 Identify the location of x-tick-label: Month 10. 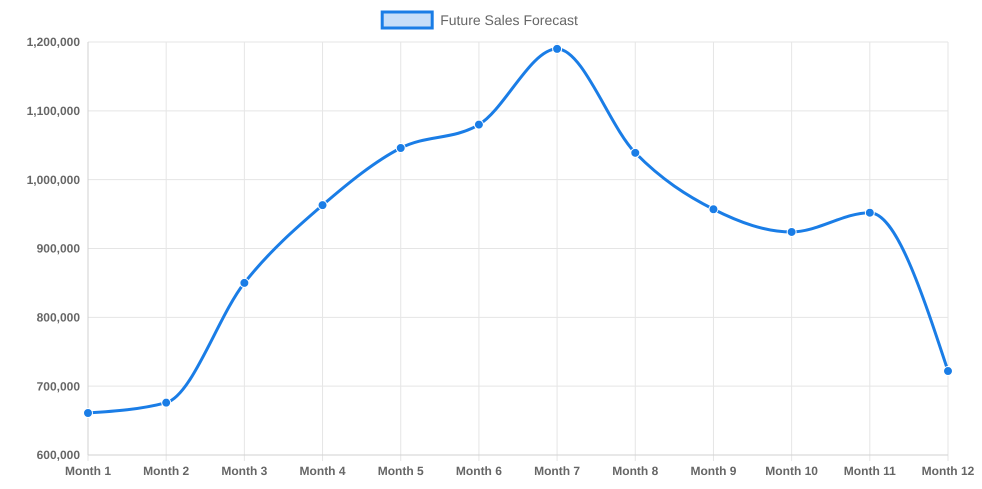
(791, 471).